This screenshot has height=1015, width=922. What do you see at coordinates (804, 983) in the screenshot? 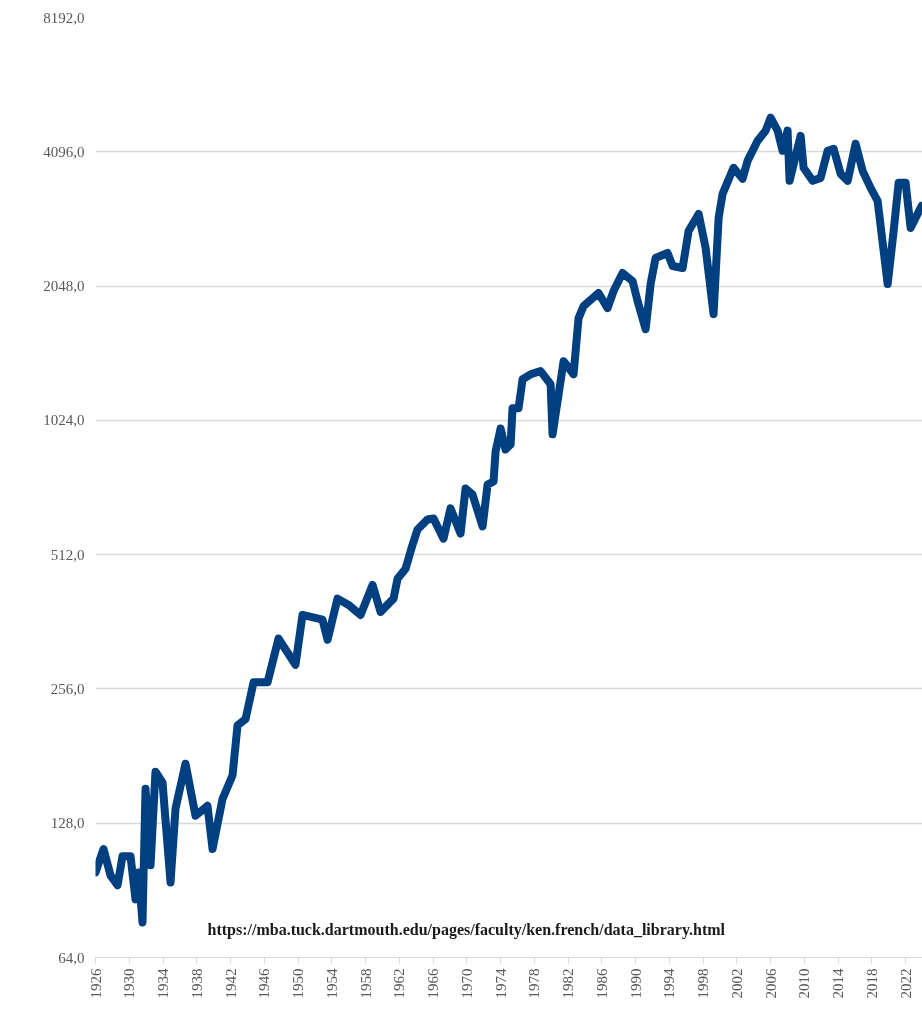
I see `x-tick-label: 2010` at bounding box center [804, 983].